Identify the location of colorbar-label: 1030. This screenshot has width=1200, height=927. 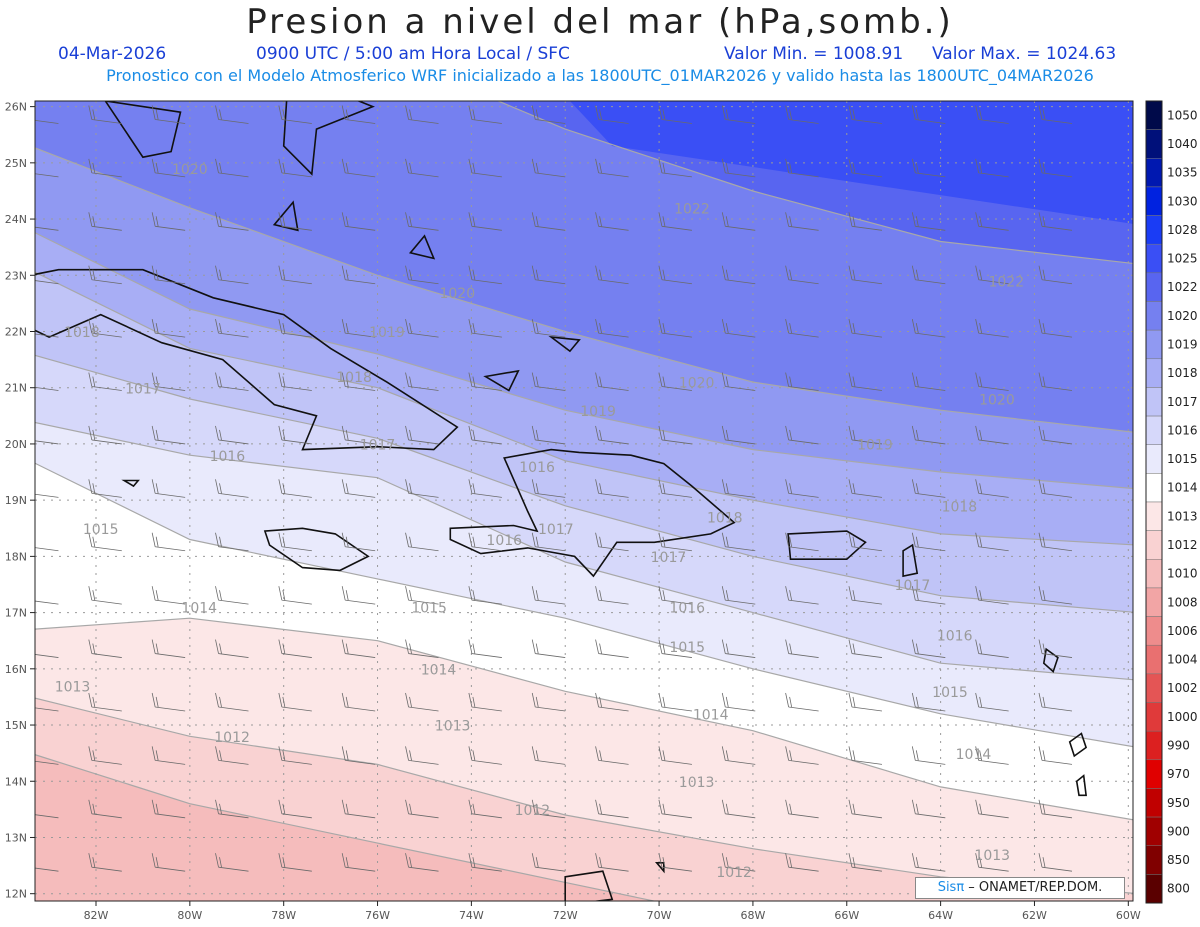
(1182, 201).